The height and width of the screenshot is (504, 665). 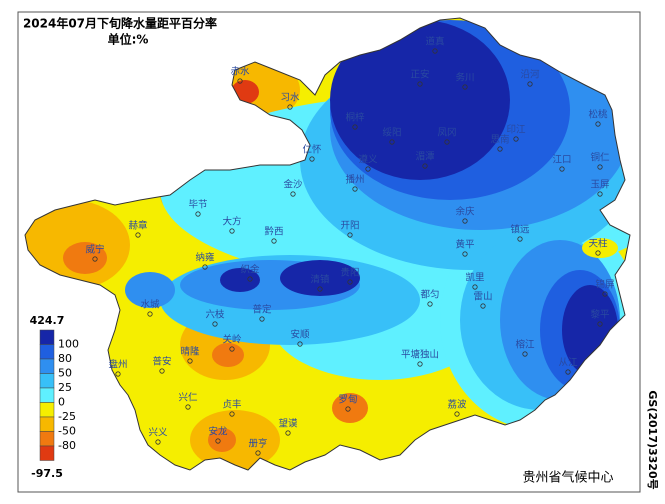 I want to click on city-label: 绥阳, so click(x=391, y=133).